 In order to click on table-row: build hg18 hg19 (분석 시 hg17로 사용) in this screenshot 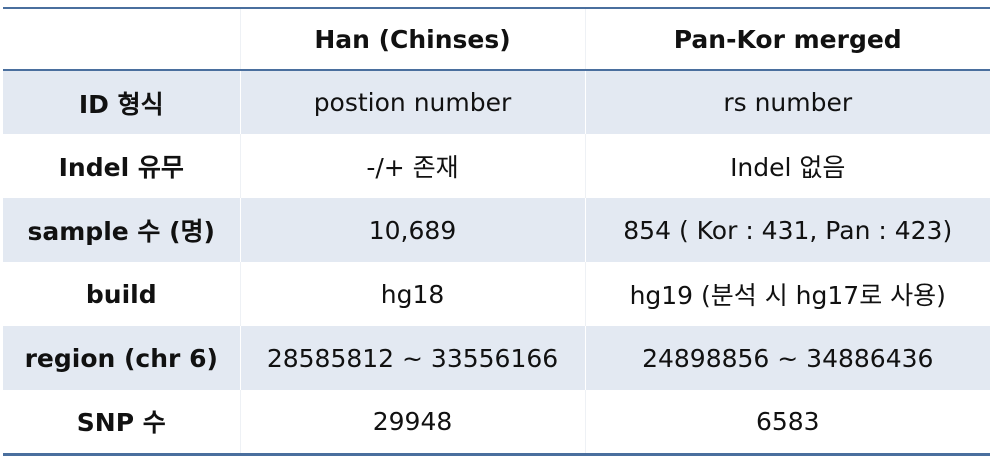, I will do `click(496, 294)`.